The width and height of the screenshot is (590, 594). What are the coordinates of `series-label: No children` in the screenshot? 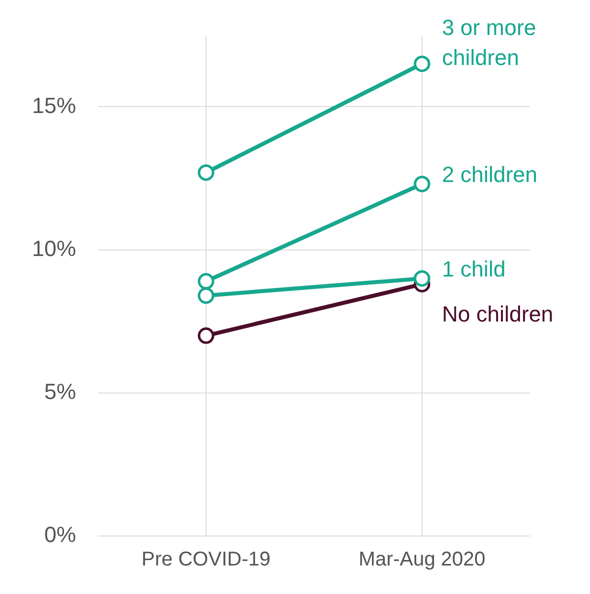 It's located at (498, 314).